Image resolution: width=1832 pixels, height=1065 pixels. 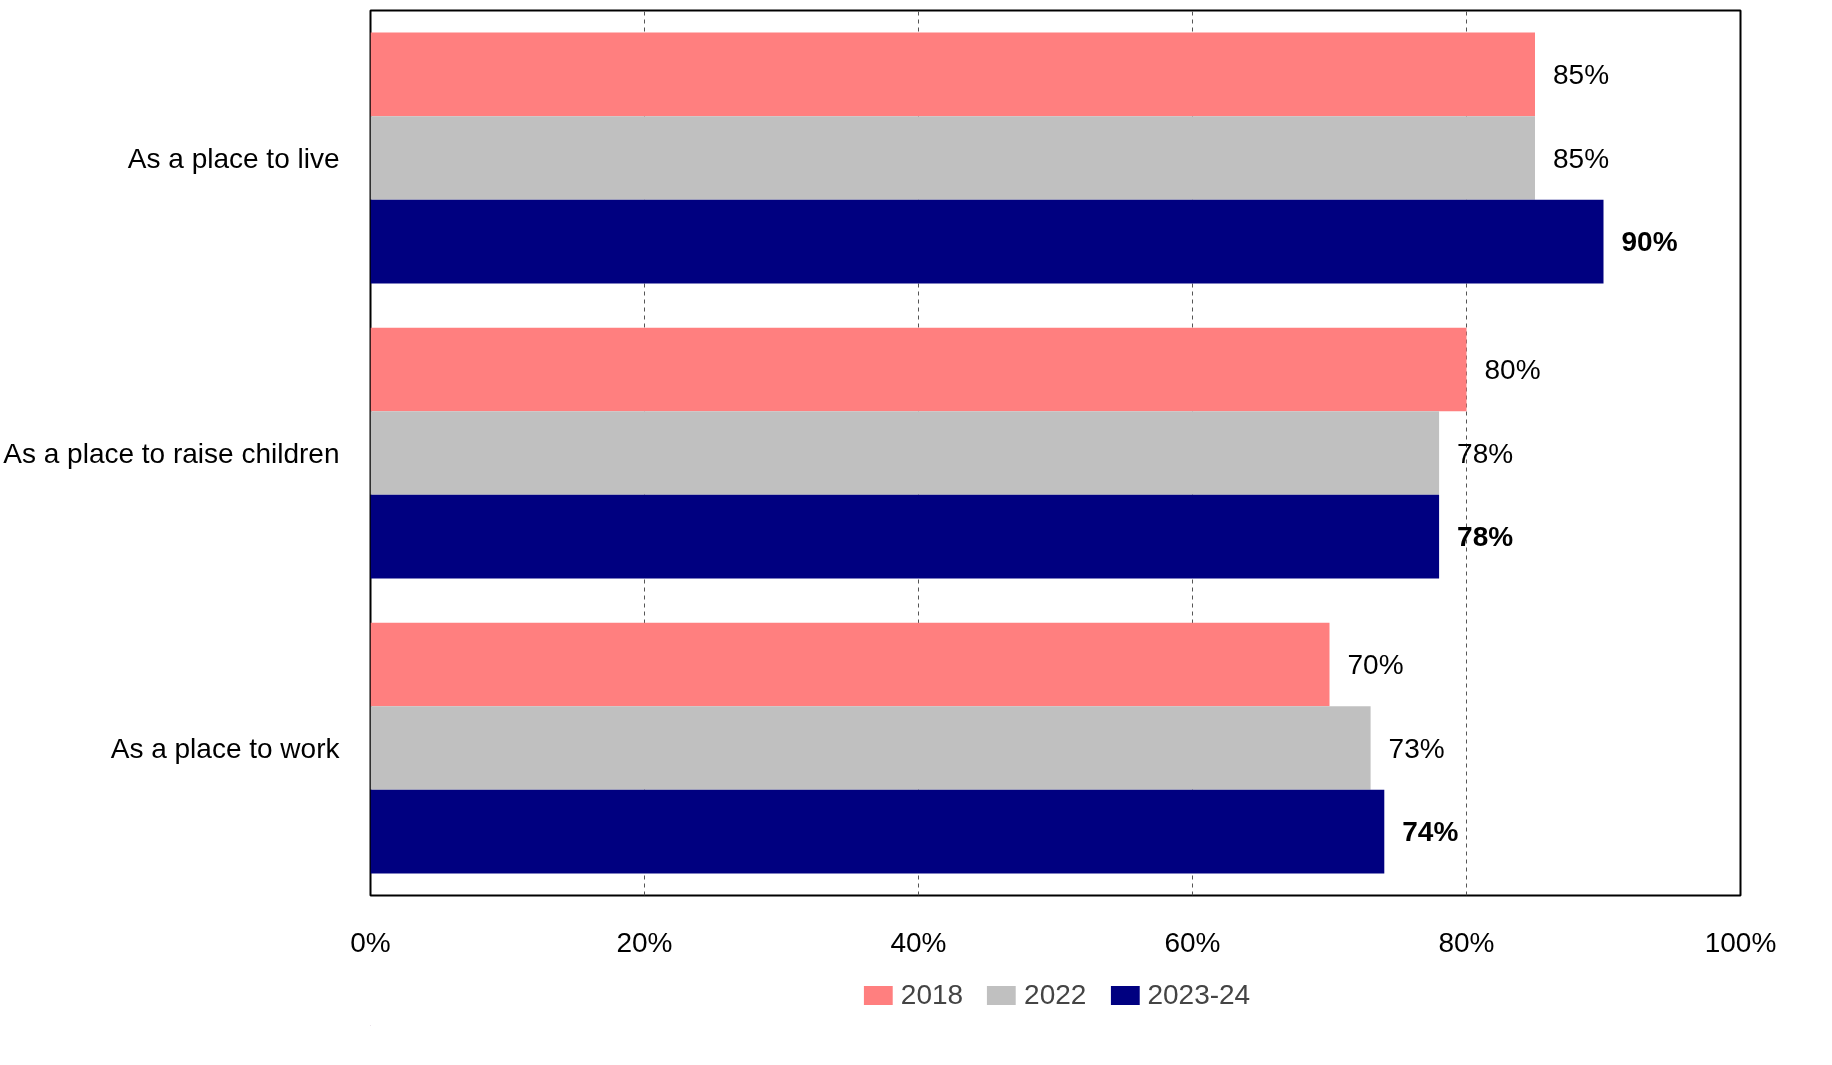 What do you see at coordinates (932, 995) in the screenshot?
I see `legend-label: 2018` at bounding box center [932, 995].